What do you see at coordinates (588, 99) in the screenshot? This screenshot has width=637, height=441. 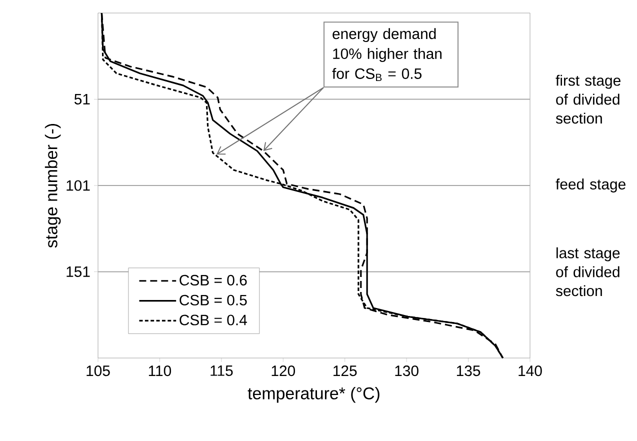 I see `ref-line-label: first stage of divided section` at bounding box center [588, 99].